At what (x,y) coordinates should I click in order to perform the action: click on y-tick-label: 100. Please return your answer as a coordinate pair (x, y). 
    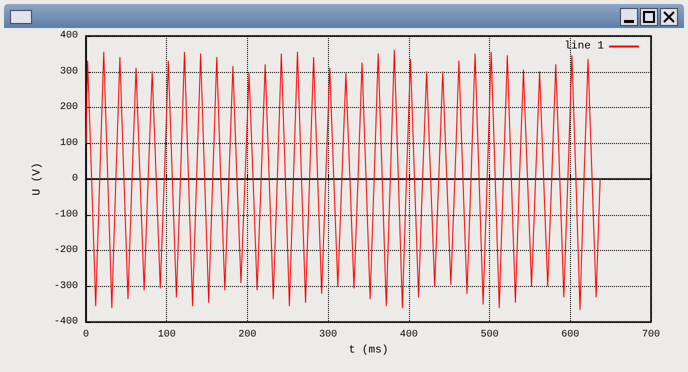
    Looking at the image, I should click on (69, 143).